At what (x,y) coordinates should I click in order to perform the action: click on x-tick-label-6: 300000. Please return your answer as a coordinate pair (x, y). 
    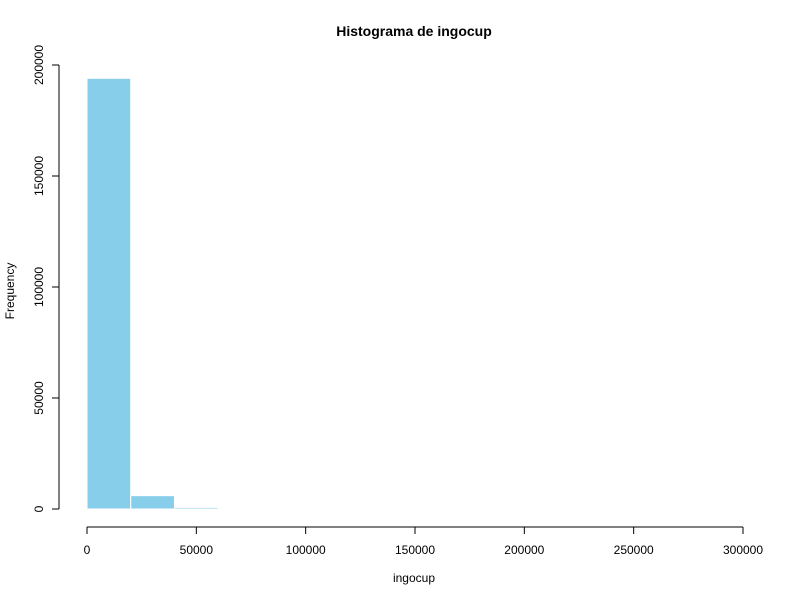
    Looking at the image, I should click on (743, 550).